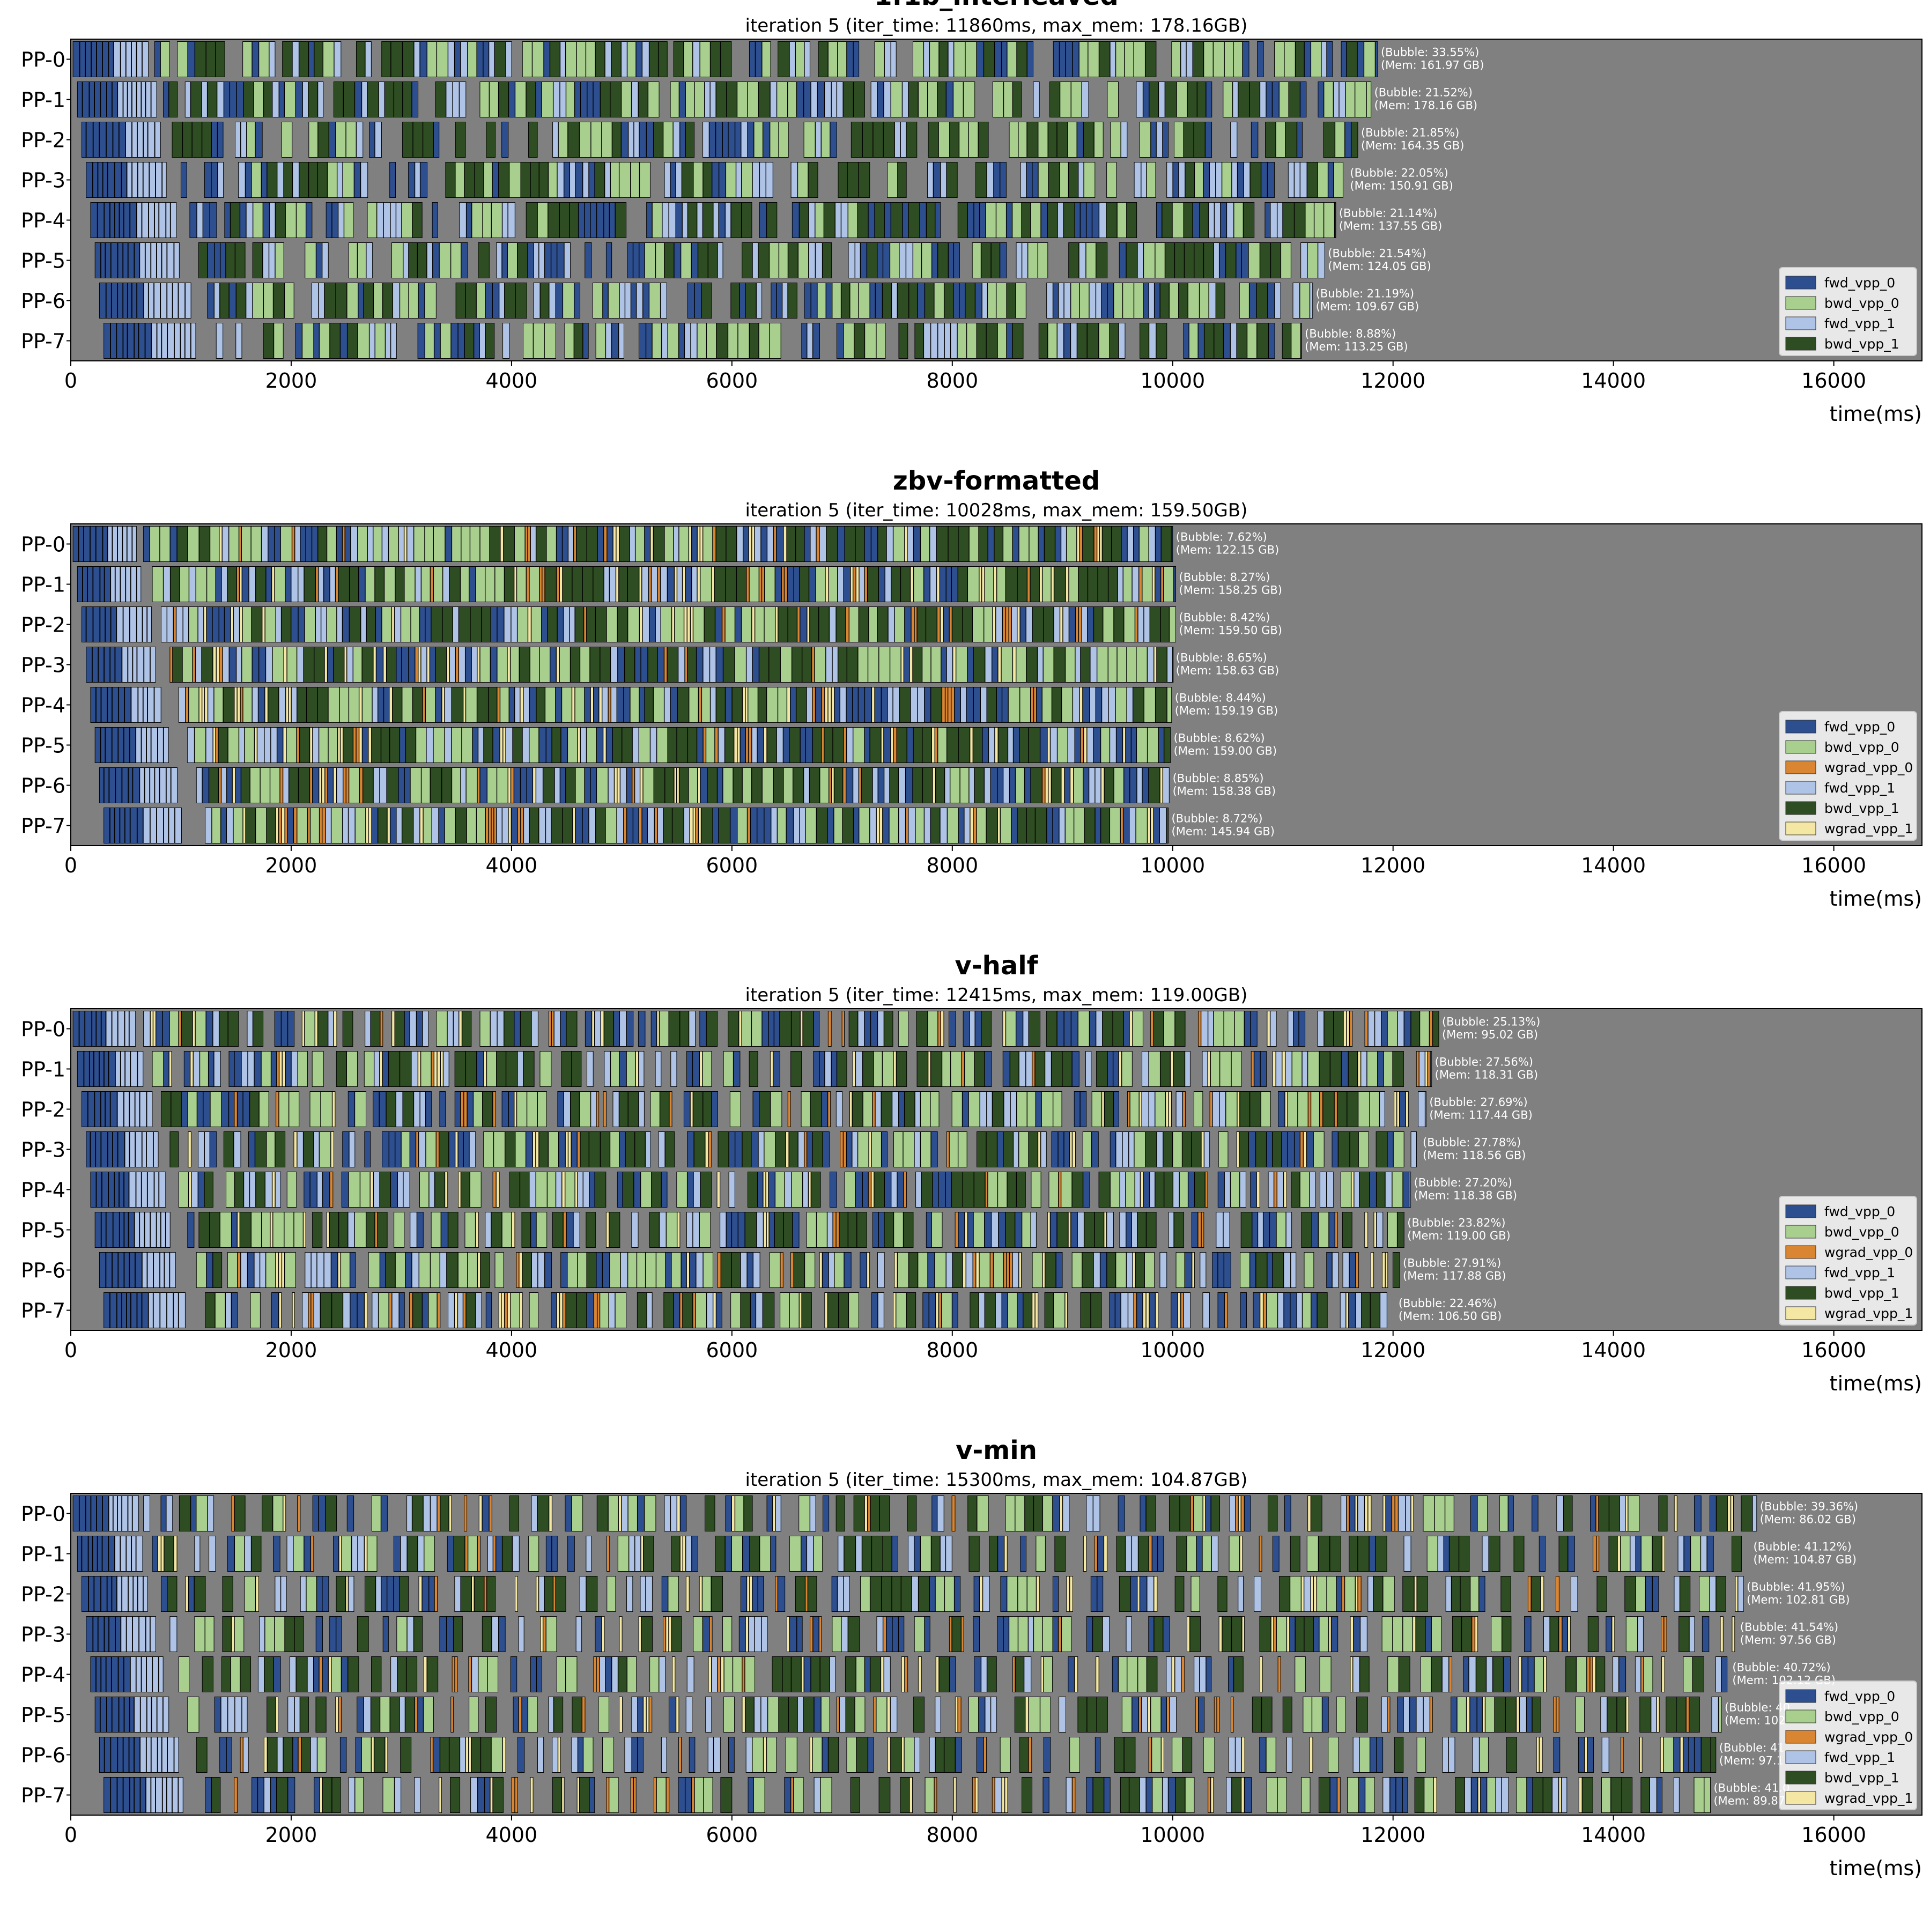  What do you see at coordinates (43, 1595) in the screenshot?
I see `stage-label: PP-2` at bounding box center [43, 1595].